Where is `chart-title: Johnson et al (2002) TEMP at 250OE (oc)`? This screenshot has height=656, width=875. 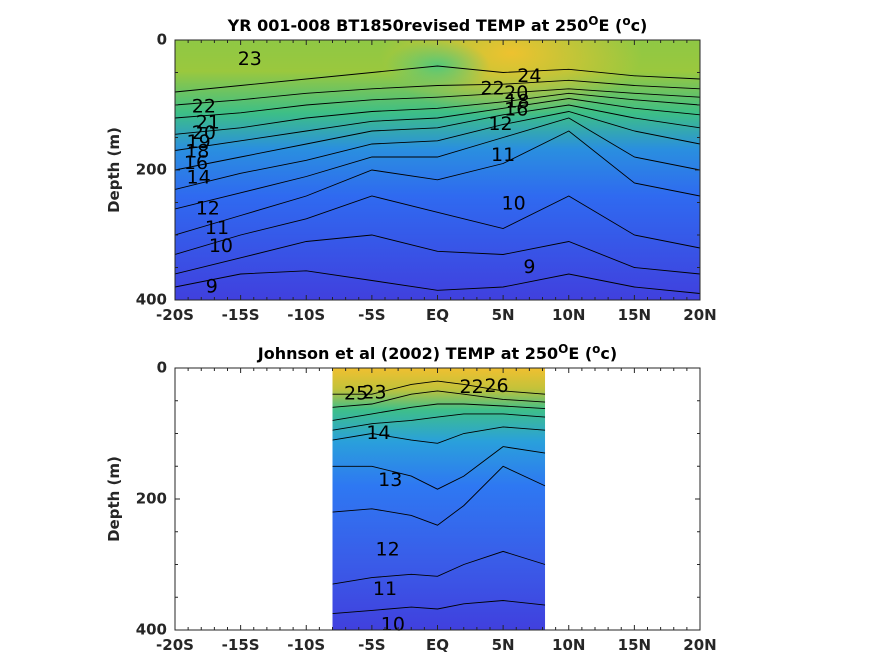
chart-title: Johnson et al (2002) TEMP at 250OE (oc) is located at coordinates (437, 352).